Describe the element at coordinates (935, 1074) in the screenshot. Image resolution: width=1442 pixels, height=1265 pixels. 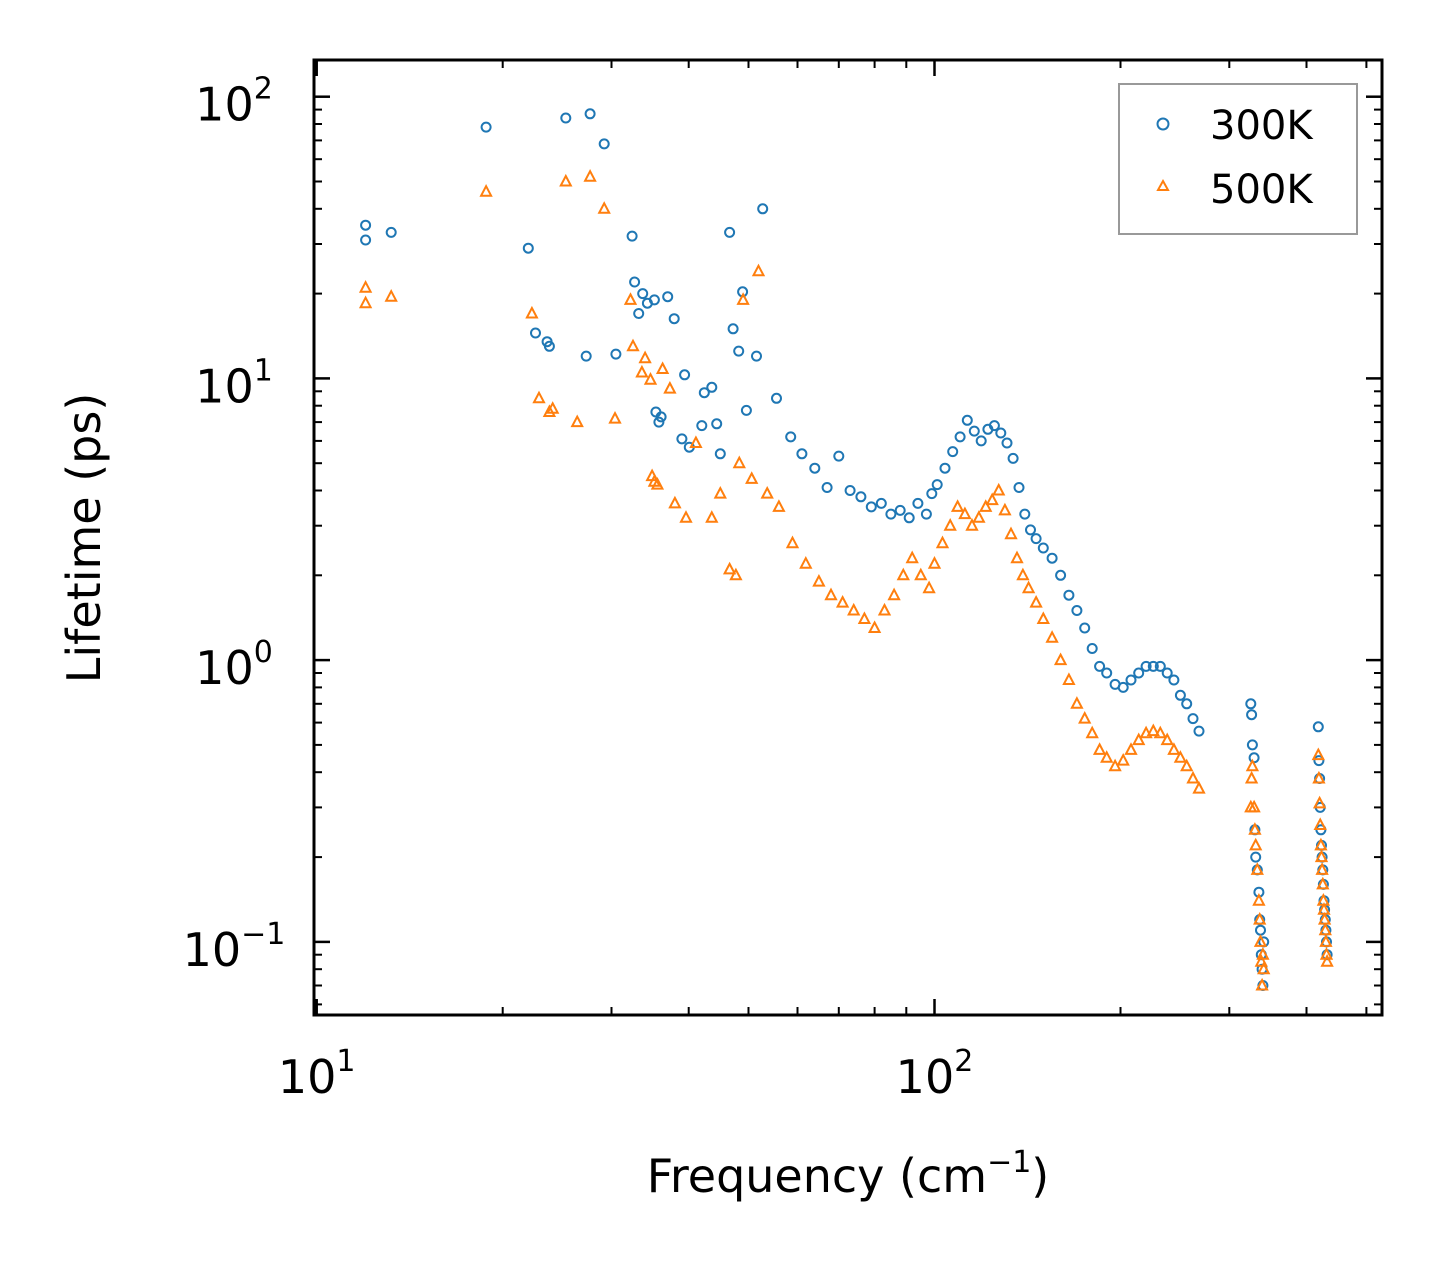
I see `x-tick-label: 102` at that location.